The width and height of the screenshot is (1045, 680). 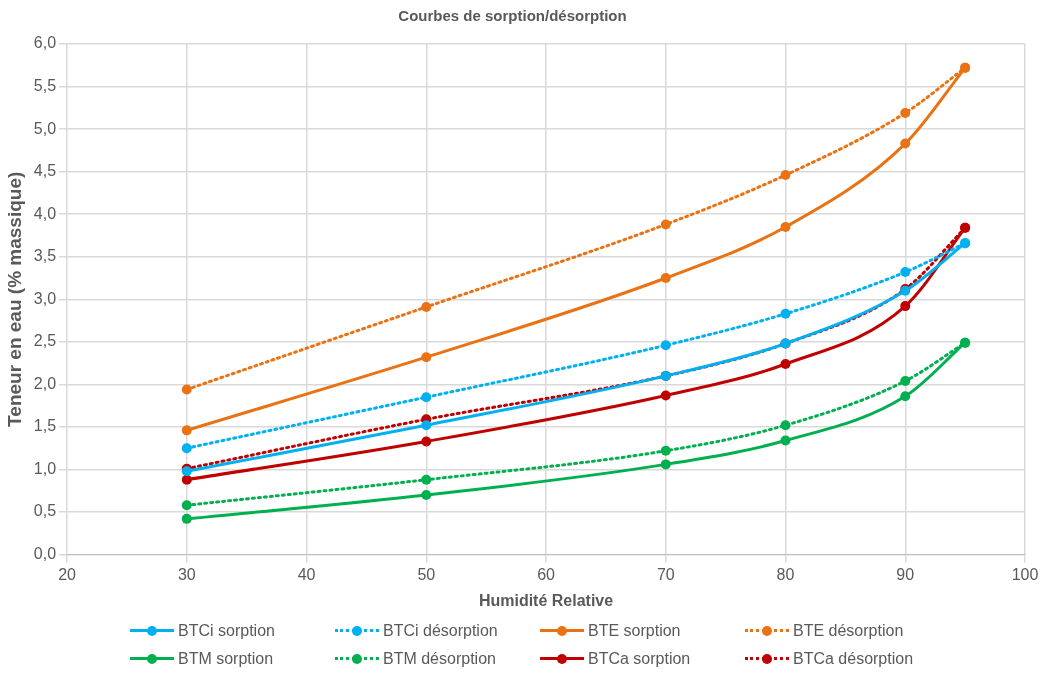 What do you see at coordinates (67, 574) in the screenshot?
I see `x-tick-label: 20` at bounding box center [67, 574].